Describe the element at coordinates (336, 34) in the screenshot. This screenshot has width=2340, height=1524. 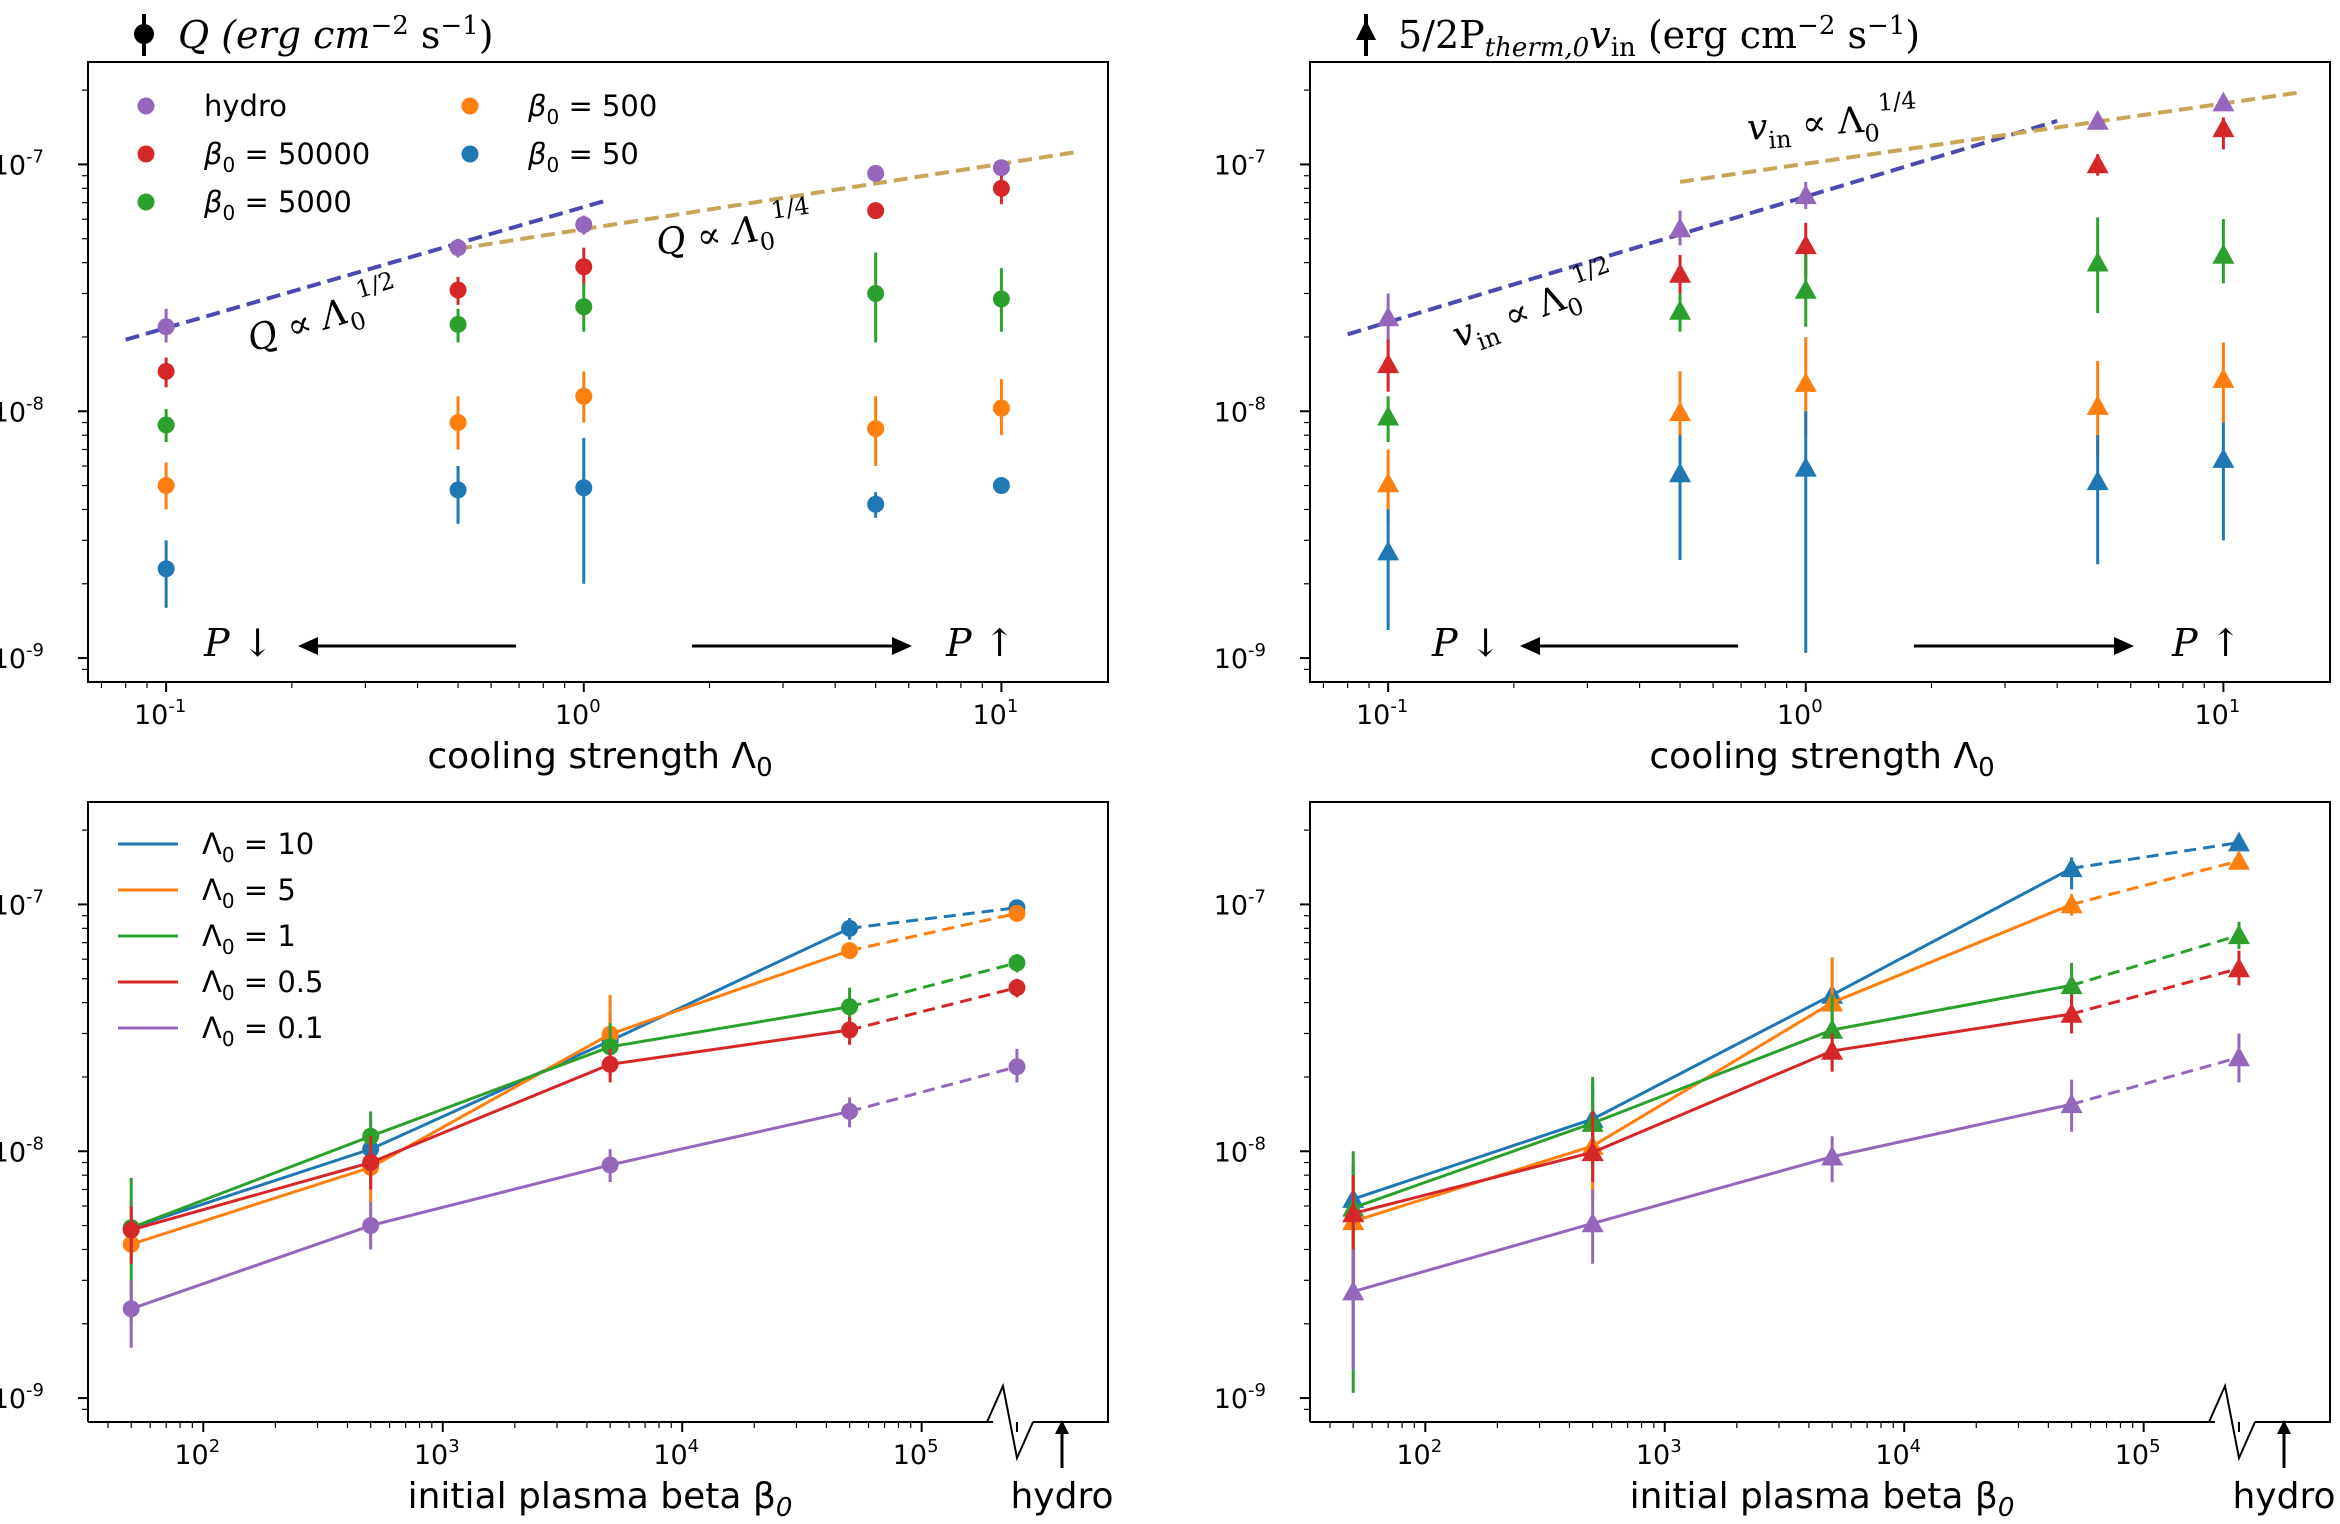
I see `svg-text: Q (erg cm−2 s−1)` at that location.